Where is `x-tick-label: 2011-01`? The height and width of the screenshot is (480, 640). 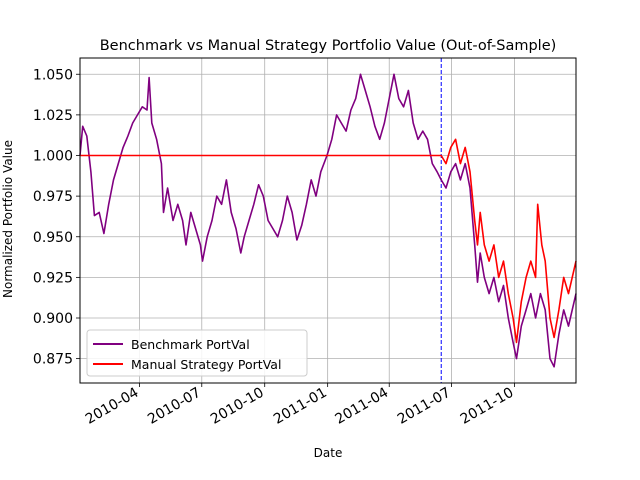
x-tick-label: 2011-01 is located at coordinates (300, 406).